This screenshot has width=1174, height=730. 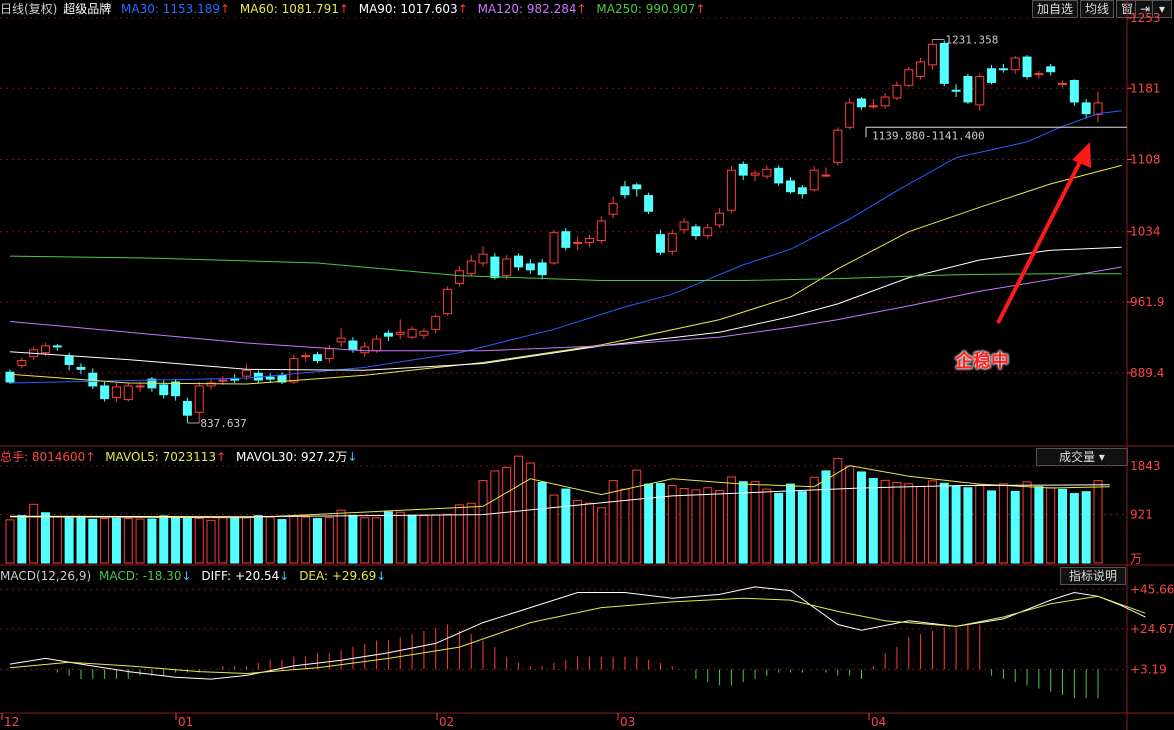 I want to click on x-tick-label: 03, so click(x=627, y=722).